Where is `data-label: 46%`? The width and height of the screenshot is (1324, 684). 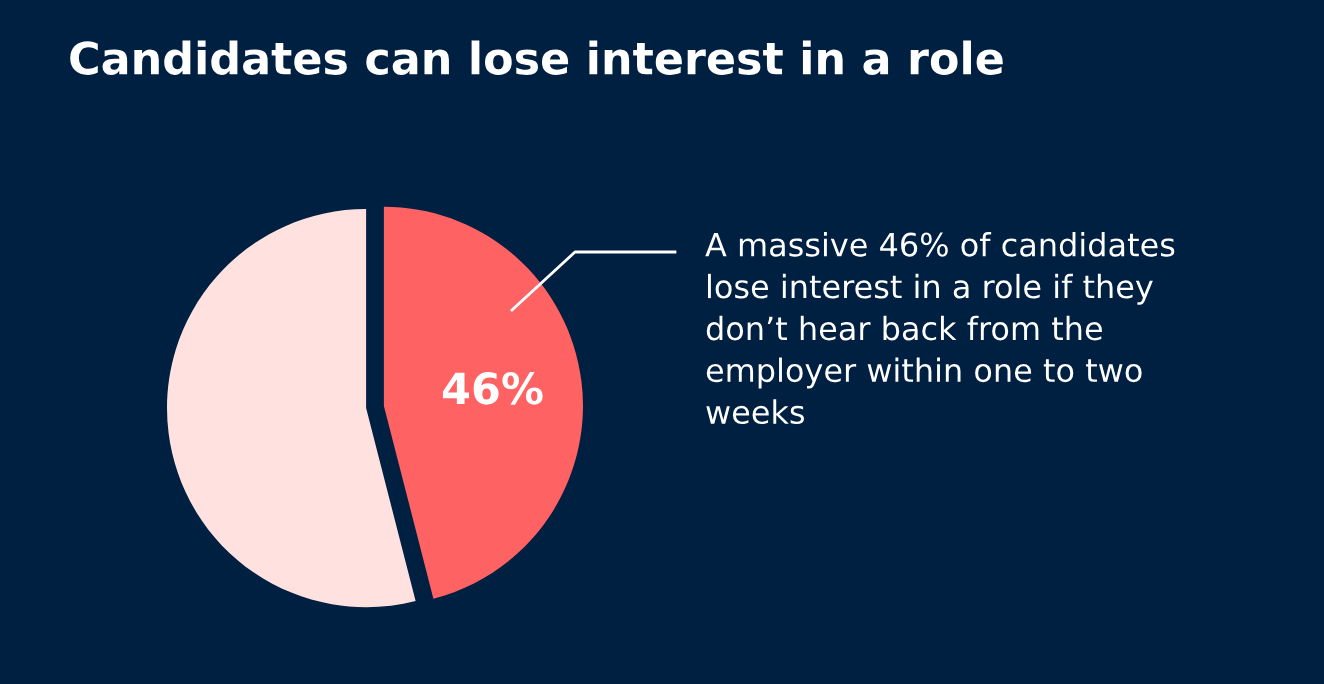 data-label: 46% is located at coordinates (492, 388).